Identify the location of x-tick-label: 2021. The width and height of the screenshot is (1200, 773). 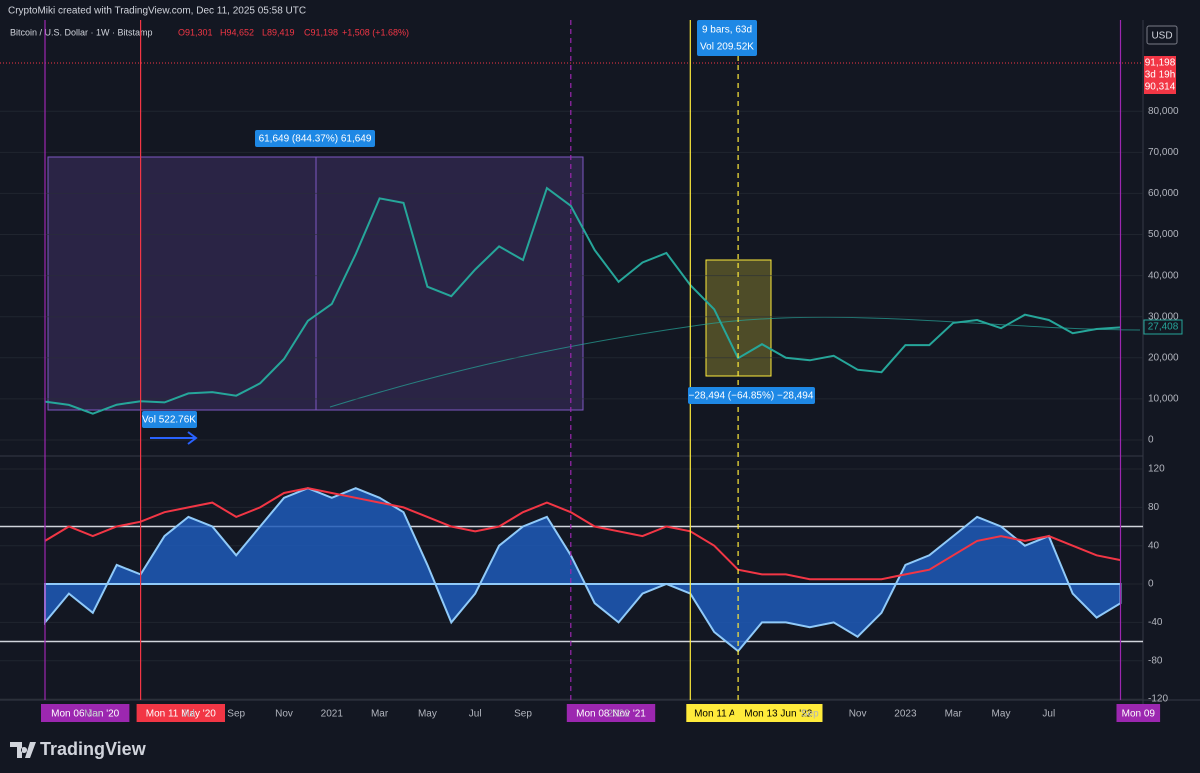
(332, 714).